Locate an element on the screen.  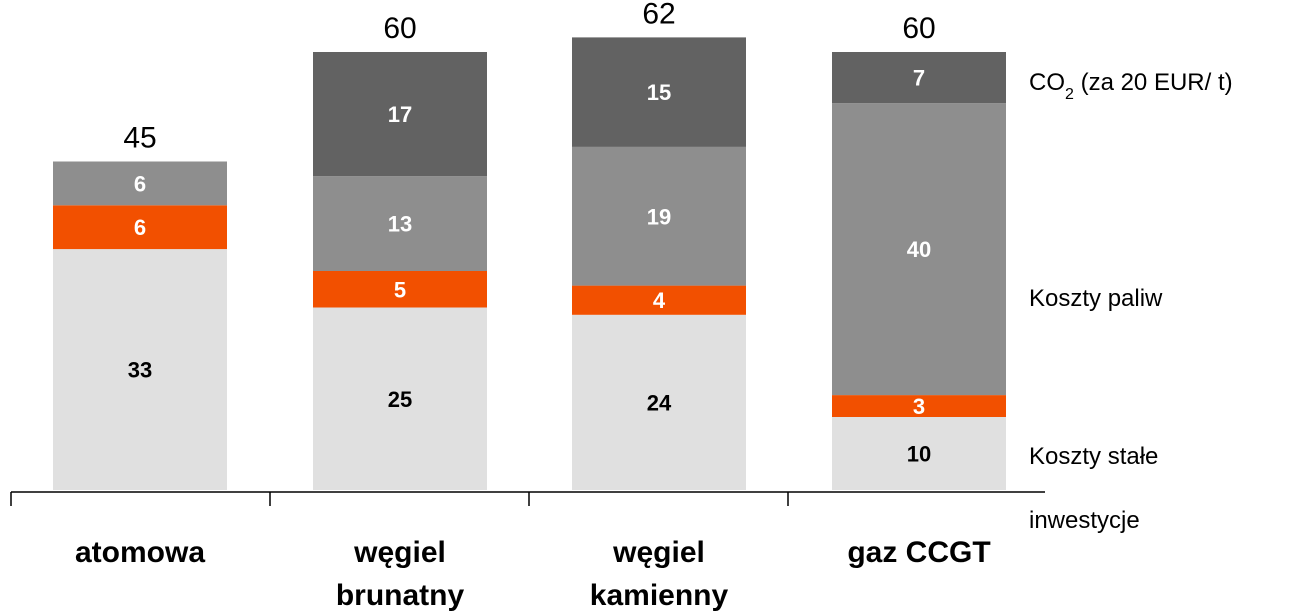
segment-label-2-0: 24 is located at coordinates (659, 402).